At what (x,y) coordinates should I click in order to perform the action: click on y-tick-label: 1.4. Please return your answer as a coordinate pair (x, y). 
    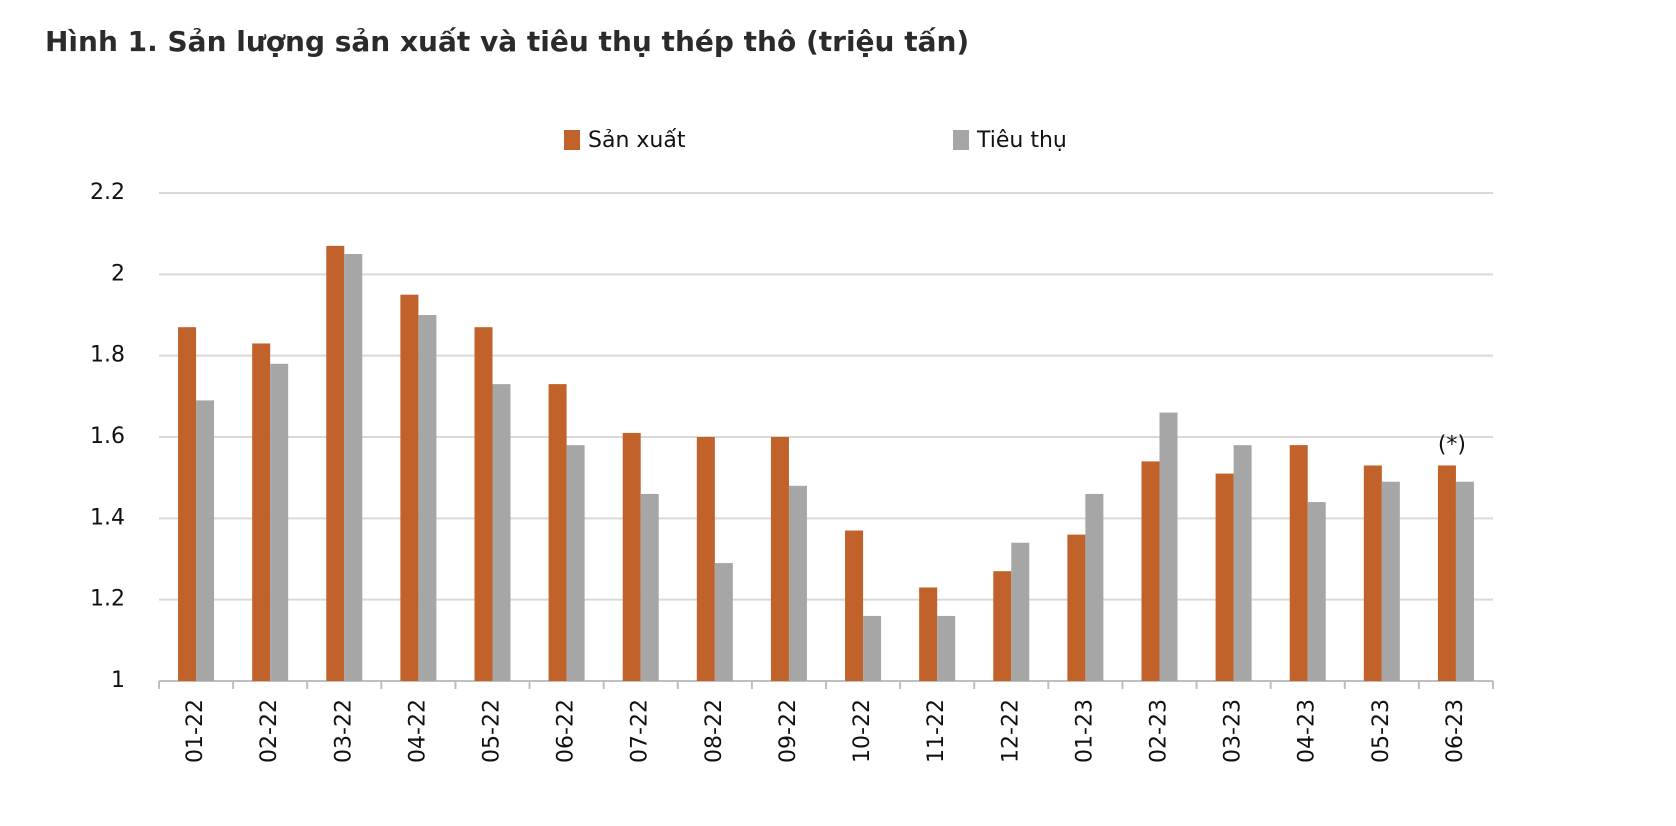
    Looking at the image, I should click on (107, 517).